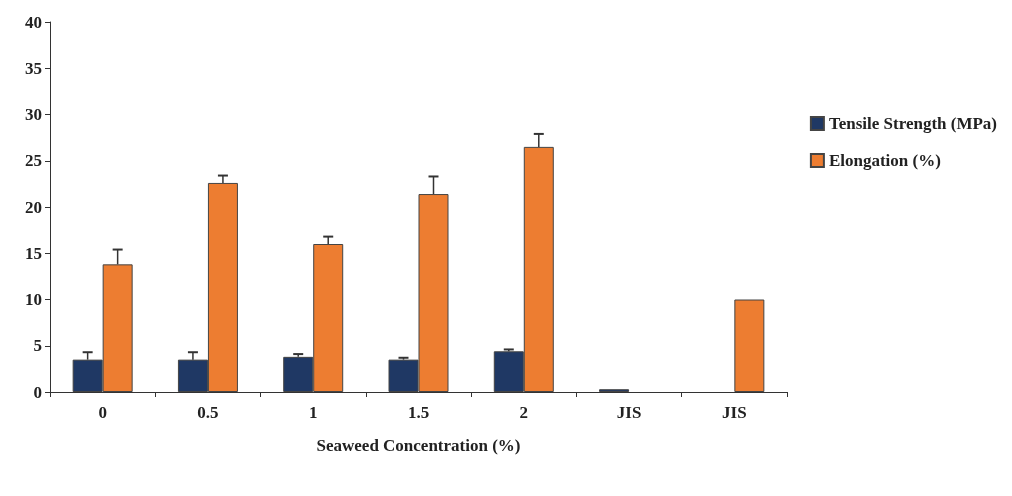 This screenshot has height=496, width=1012. Describe the element at coordinates (524, 412) in the screenshot. I see `x-tick-label: 2` at that location.